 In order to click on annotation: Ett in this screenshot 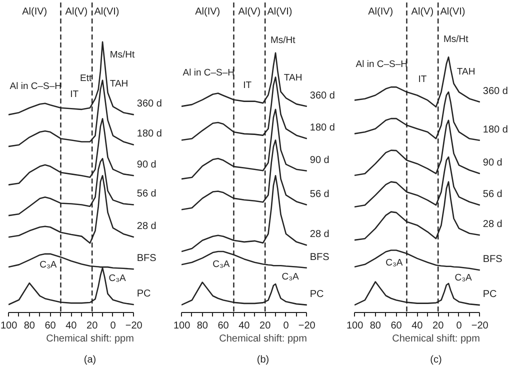, I will do `click(86, 78)`.